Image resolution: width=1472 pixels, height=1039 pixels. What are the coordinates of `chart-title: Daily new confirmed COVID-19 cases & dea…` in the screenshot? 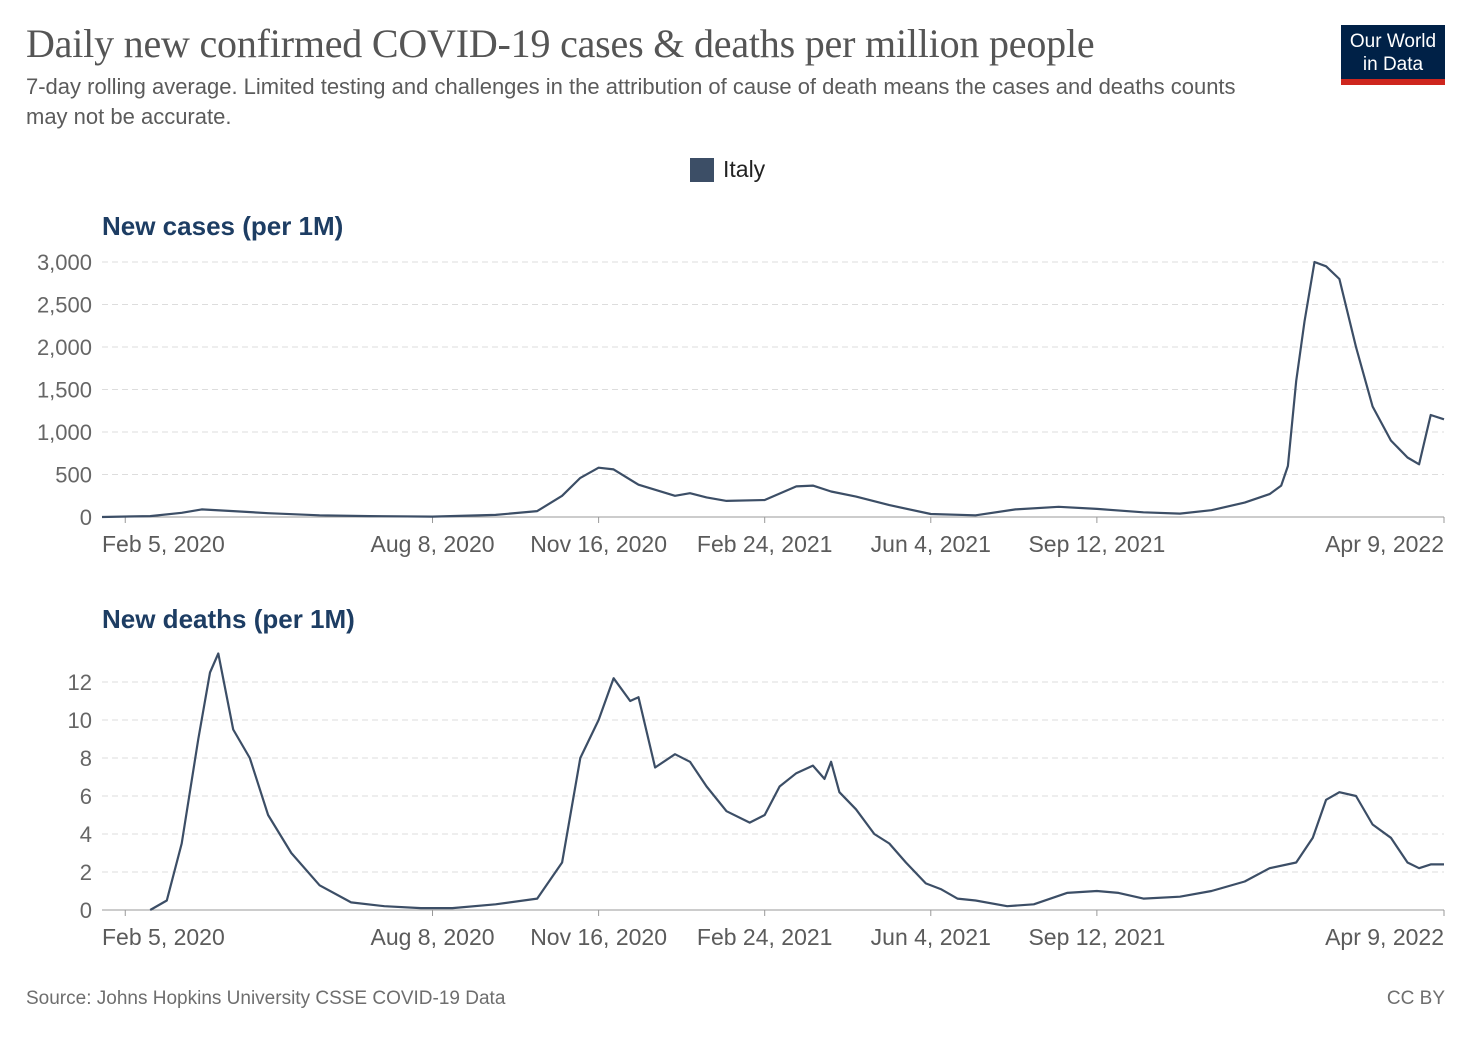 It's located at (560, 43).